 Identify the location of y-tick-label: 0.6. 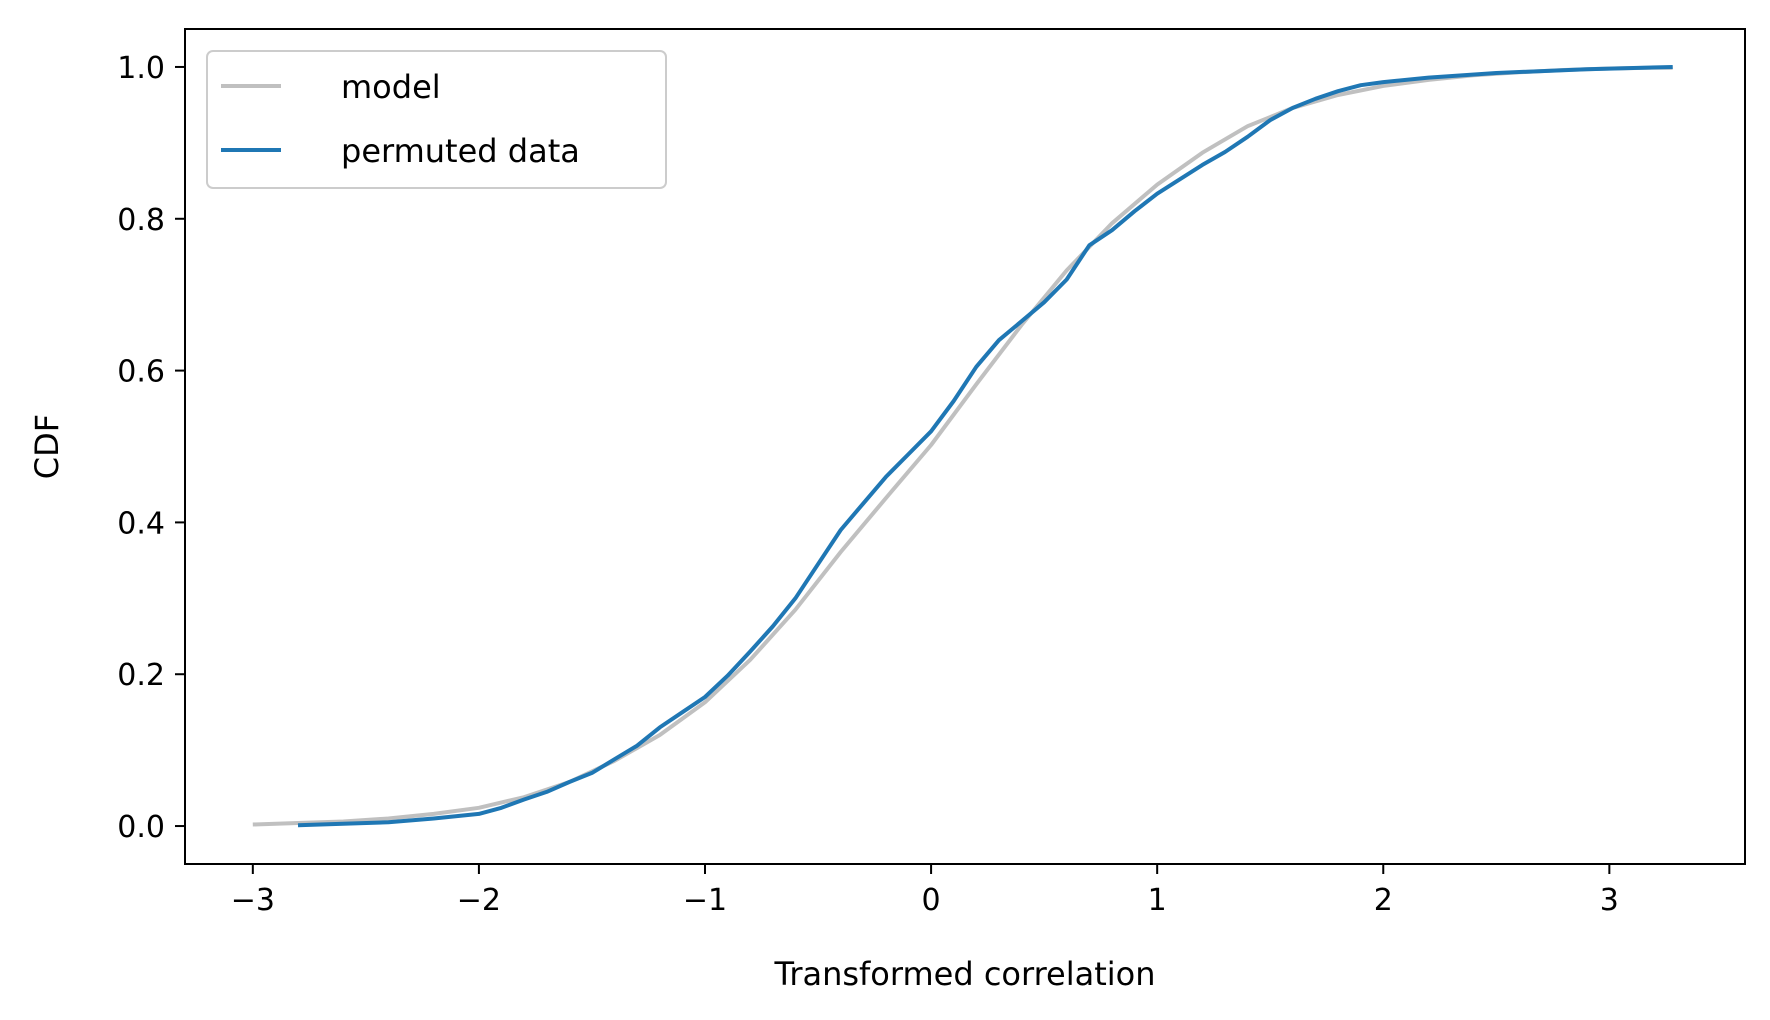
(141, 372).